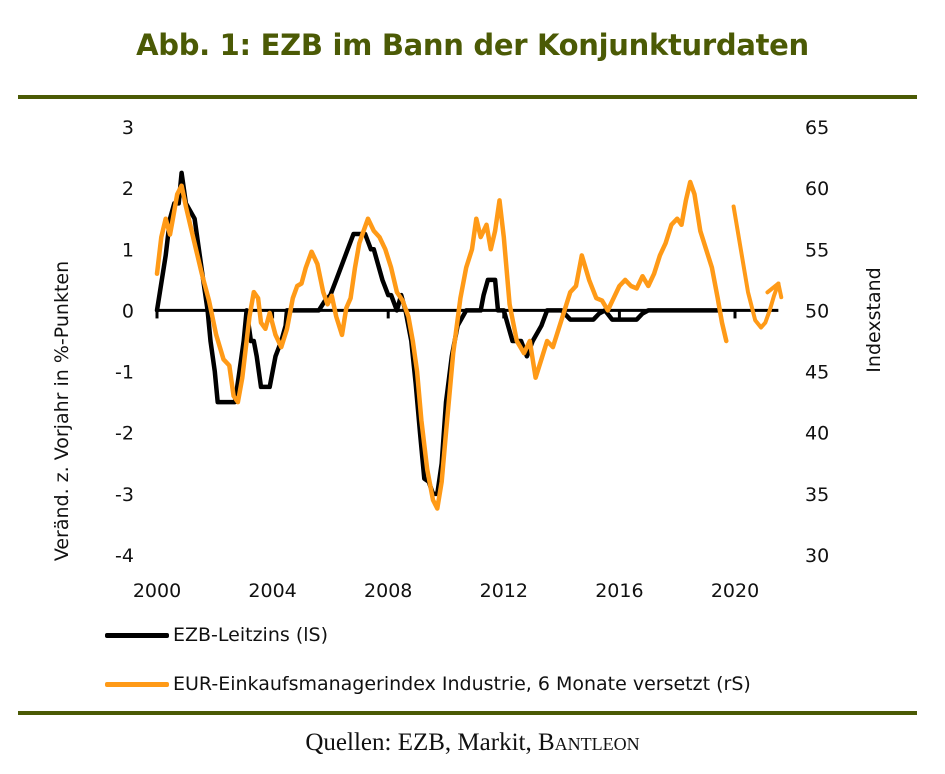  What do you see at coordinates (124, 373) in the screenshot?
I see `y-left-tick-label: -1` at bounding box center [124, 373].